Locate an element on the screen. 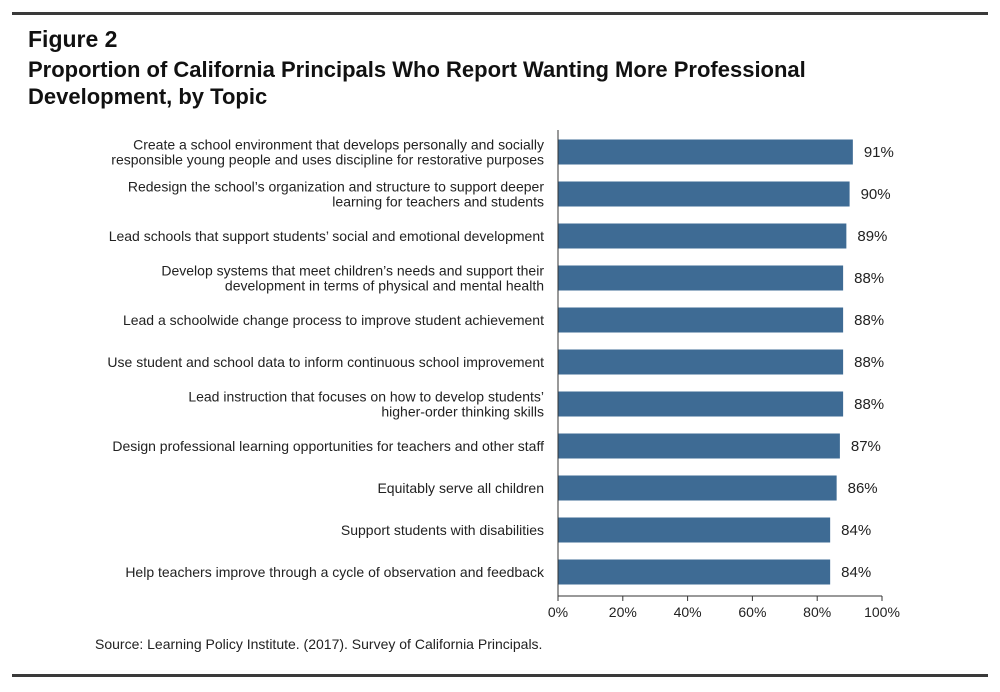 The width and height of the screenshot is (1000, 692). x-tick-label: 60% is located at coordinates (752, 612).